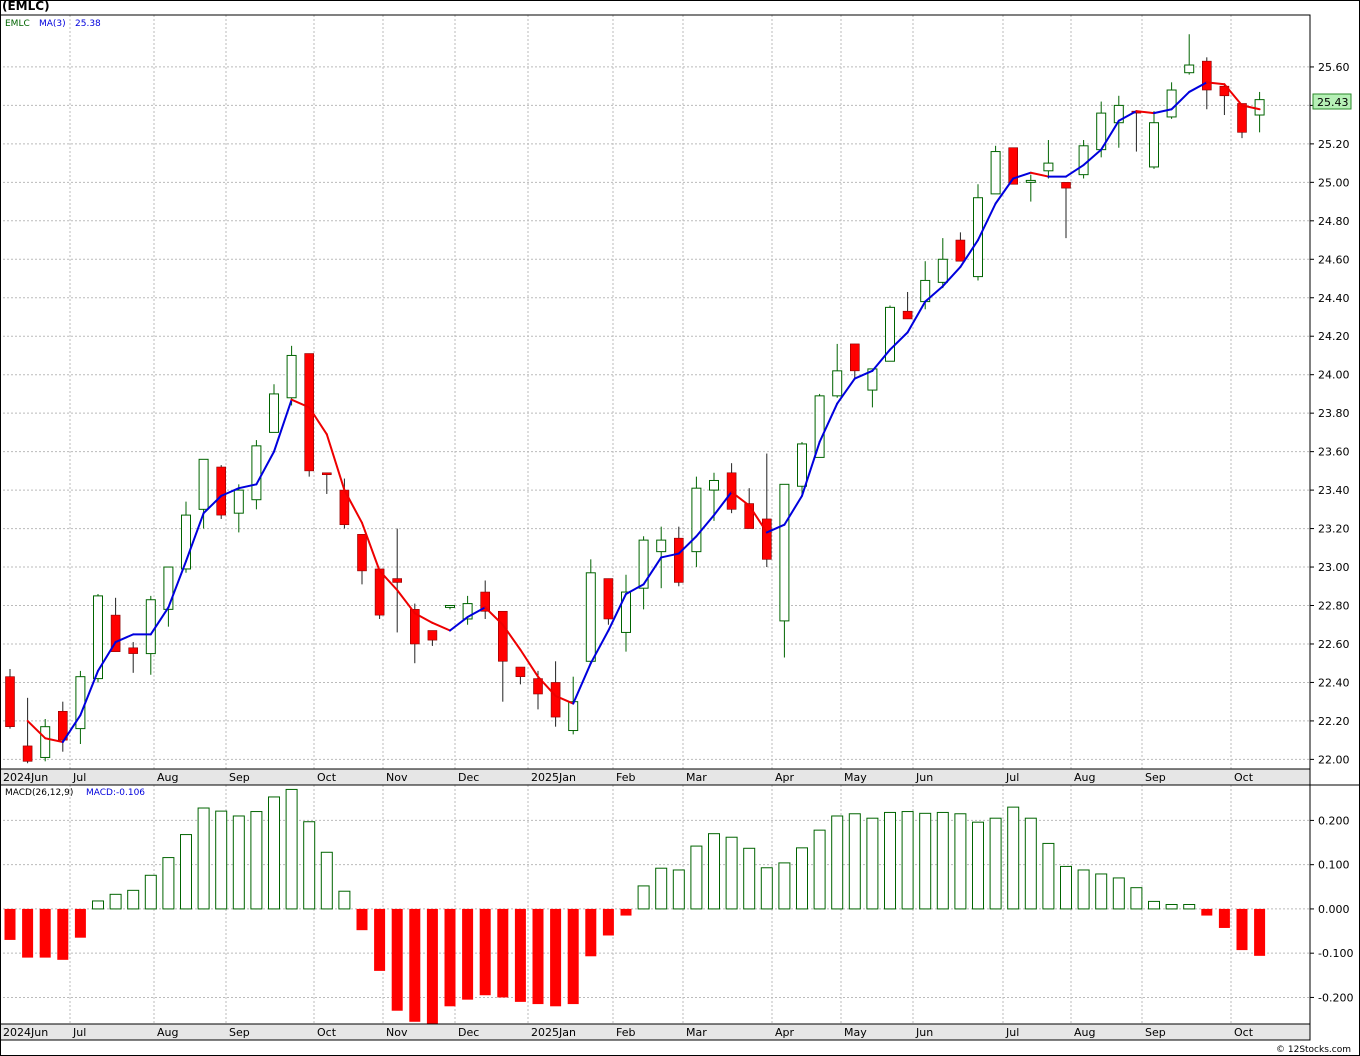 This screenshot has height=1056, width=1360. Describe the element at coordinates (1334, 375) in the screenshot. I see `price-tick-label: 24.00` at that location.